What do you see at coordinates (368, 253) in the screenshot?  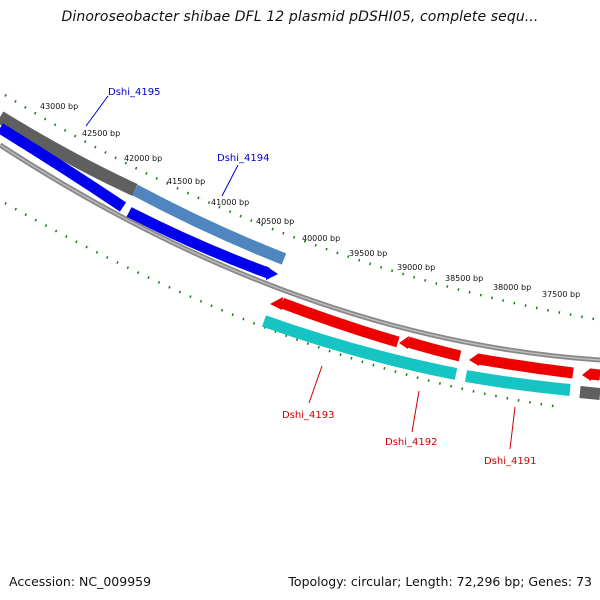 I see `tick-label-39500: 39500 bp` at bounding box center [368, 253].